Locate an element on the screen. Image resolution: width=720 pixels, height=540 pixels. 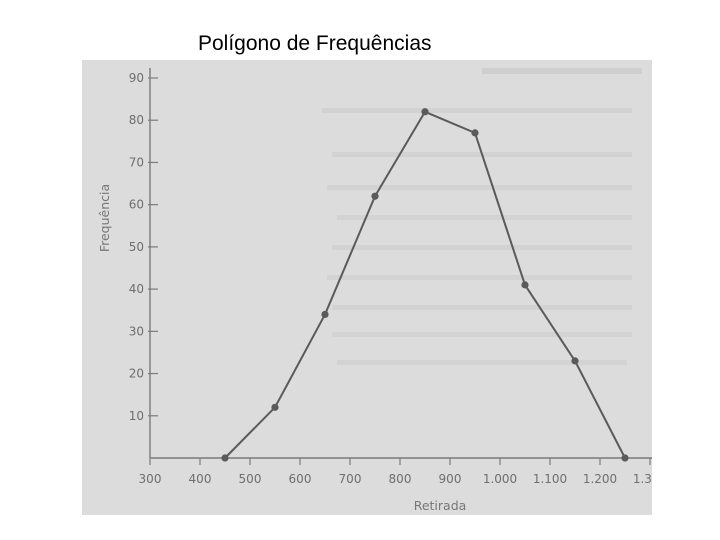
x-tick-label: 400 is located at coordinates (200, 479).